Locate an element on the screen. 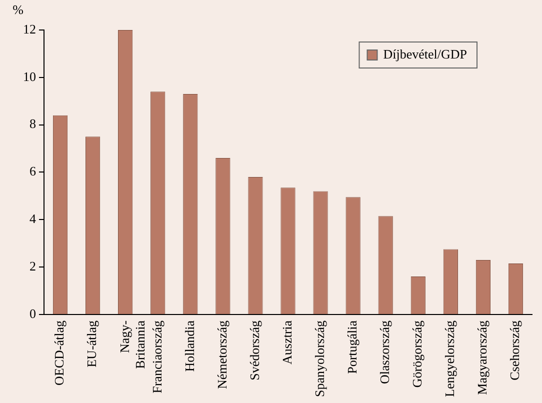  x-tick-label: Spanyolország is located at coordinates (319, 359).